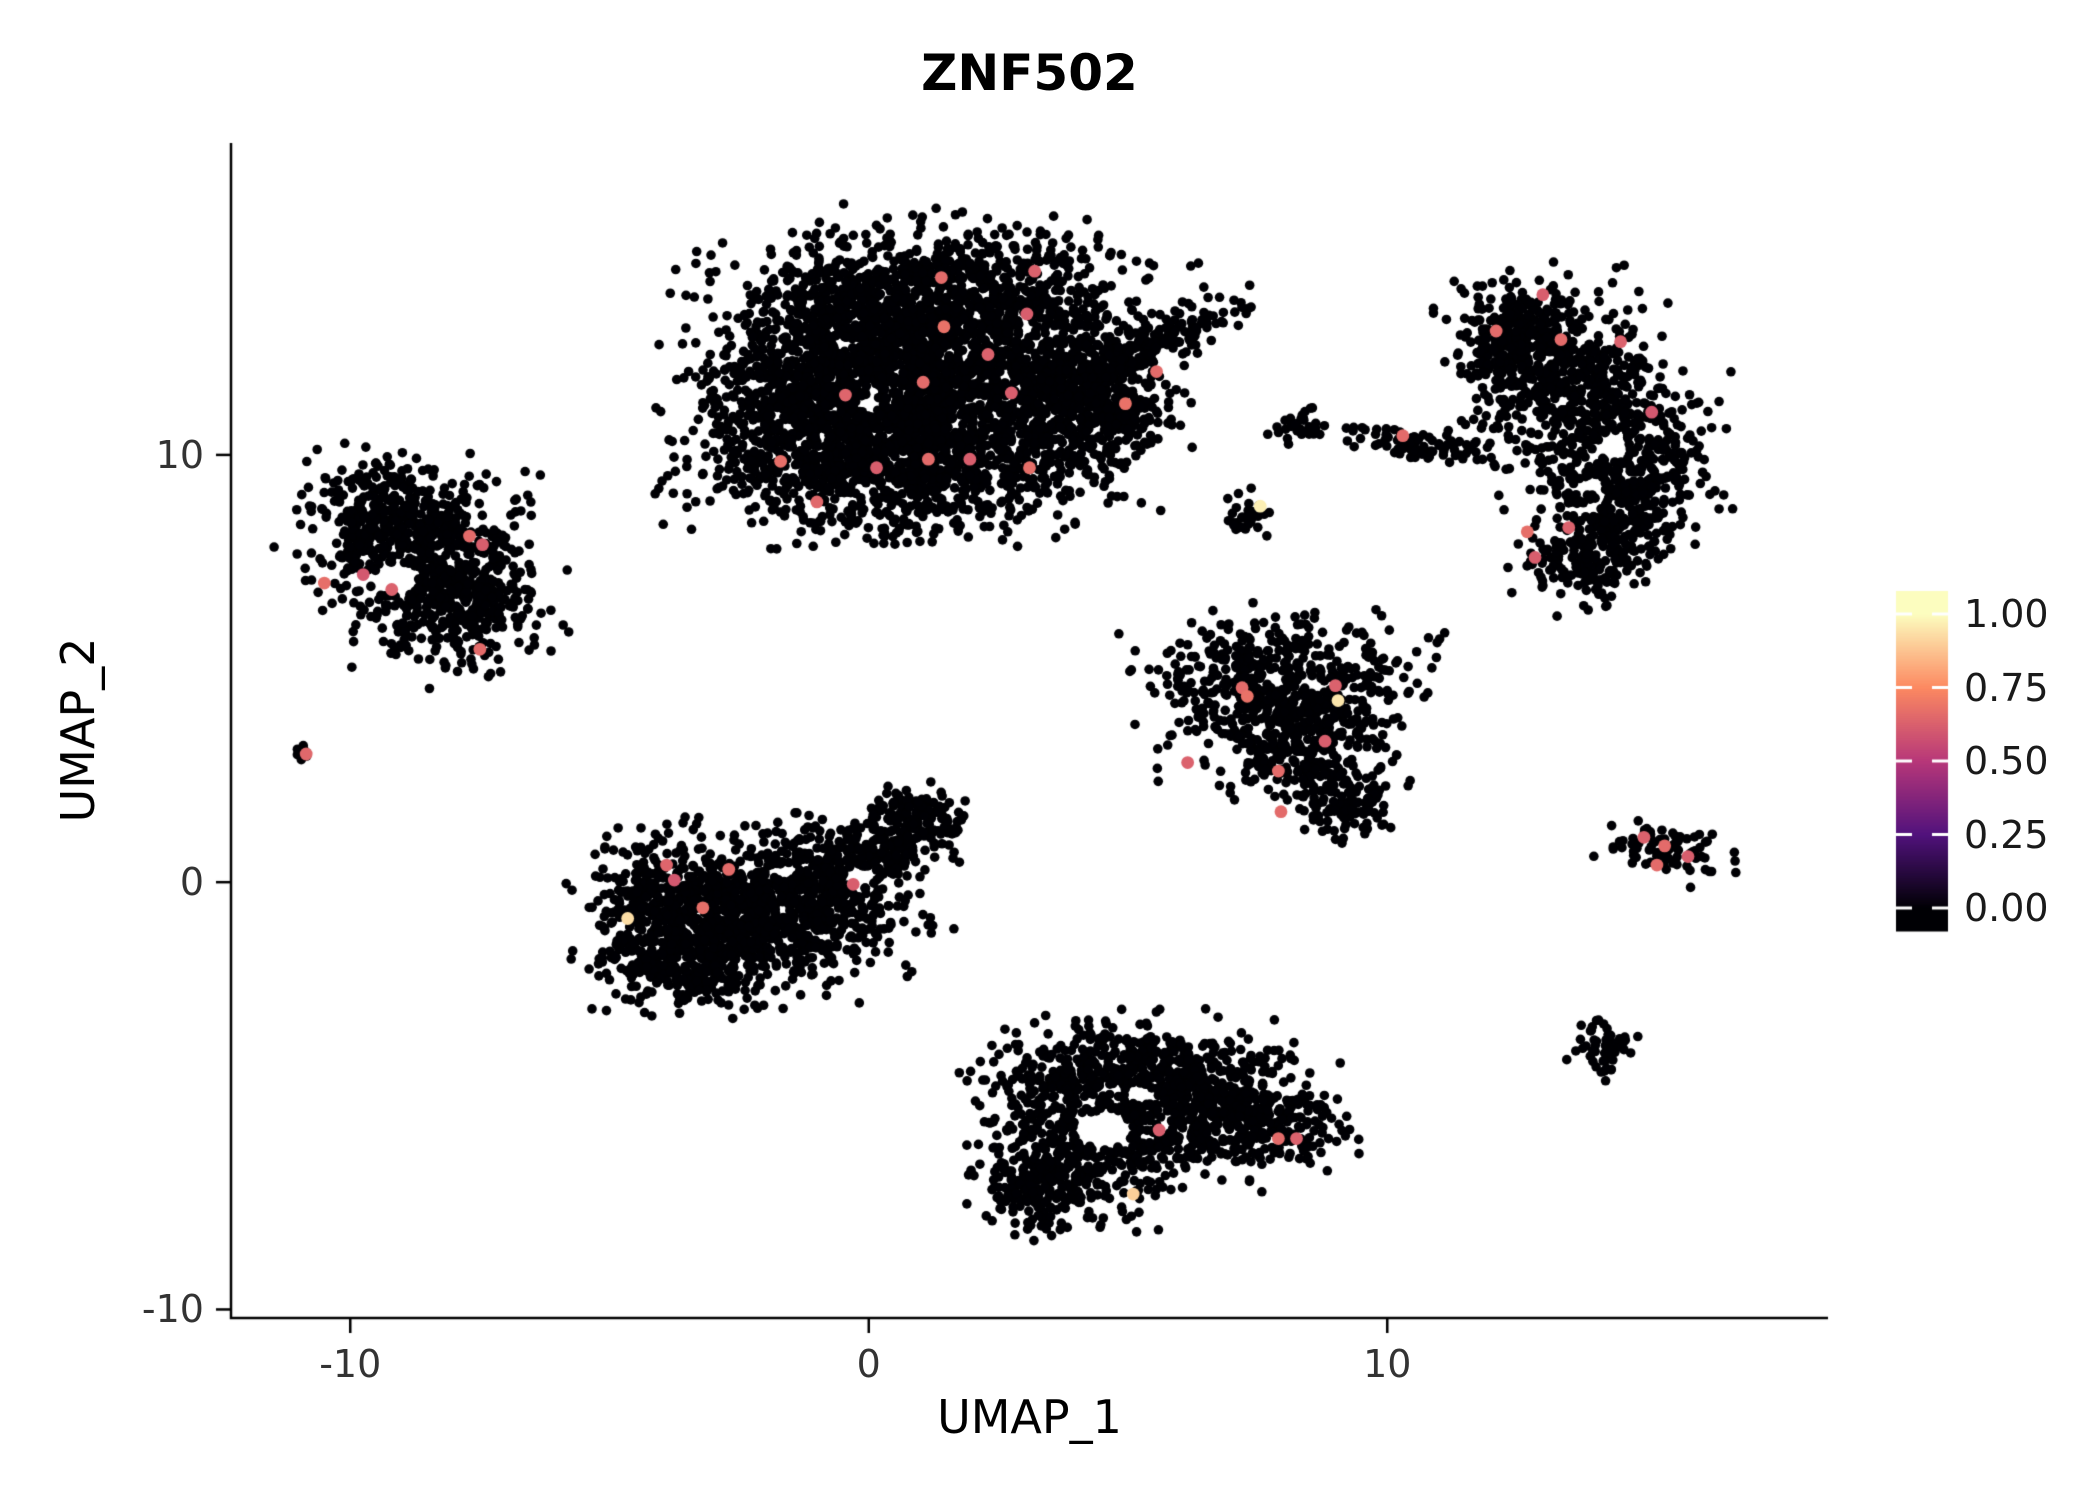 The width and height of the screenshot is (2100, 1500). What do you see at coordinates (172, 1309) in the screenshot?
I see `y-tick-label: -10` at bounding box center [172, 1309].